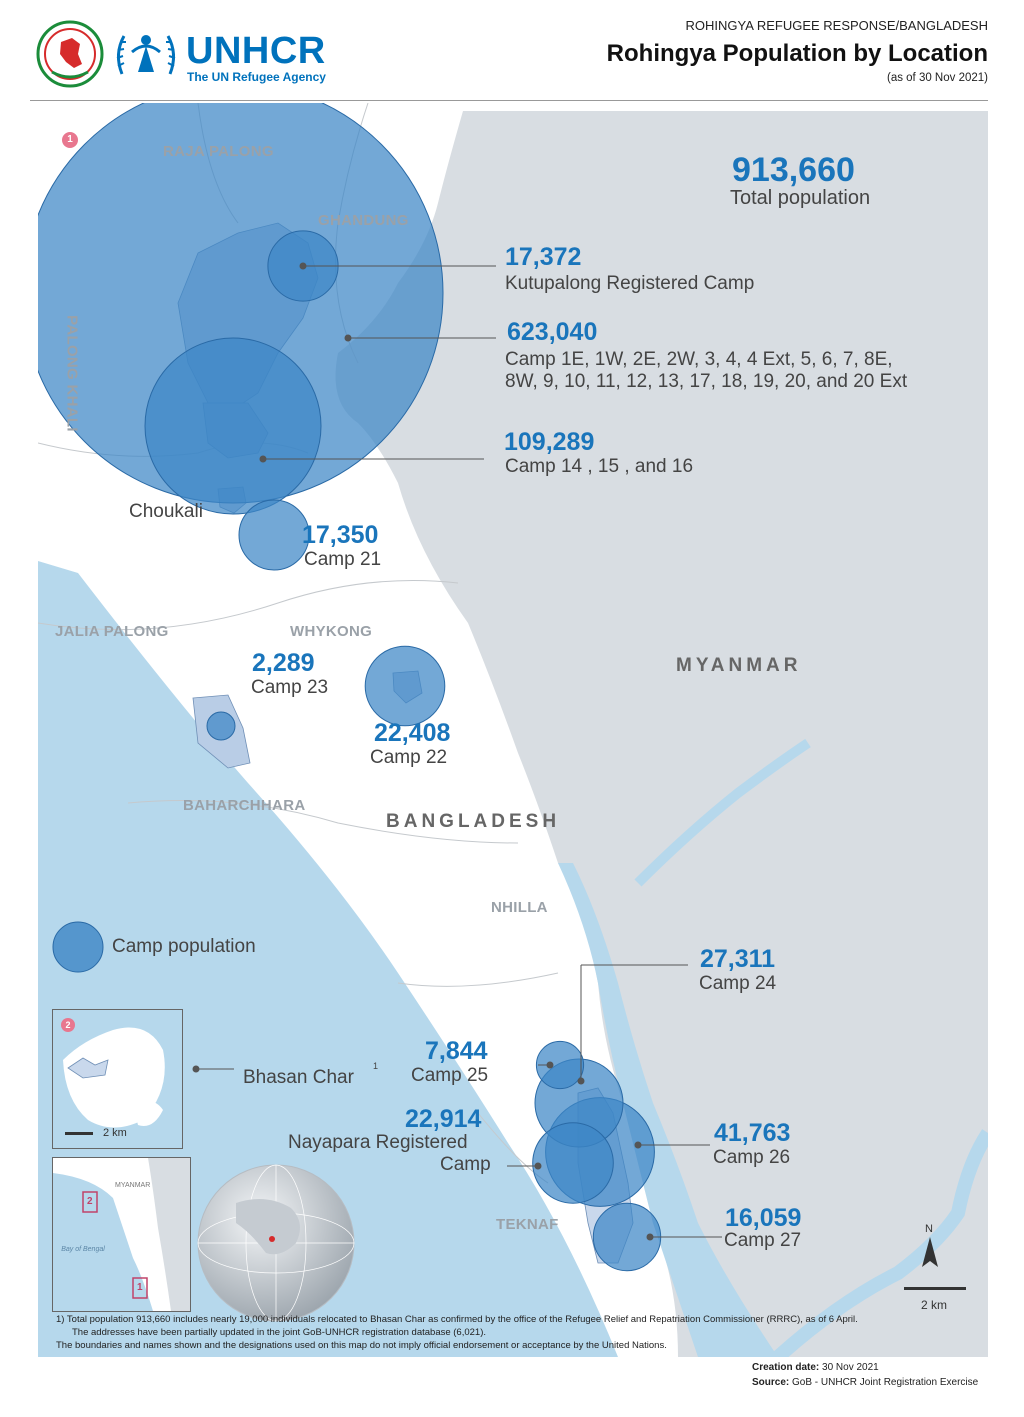 This screenshot has width=1024, height=1417. What do you see at coordinates (166, 511) in the screenshot?
I see `town-label-choukali: Choukali` at bounding box center [166, 511].